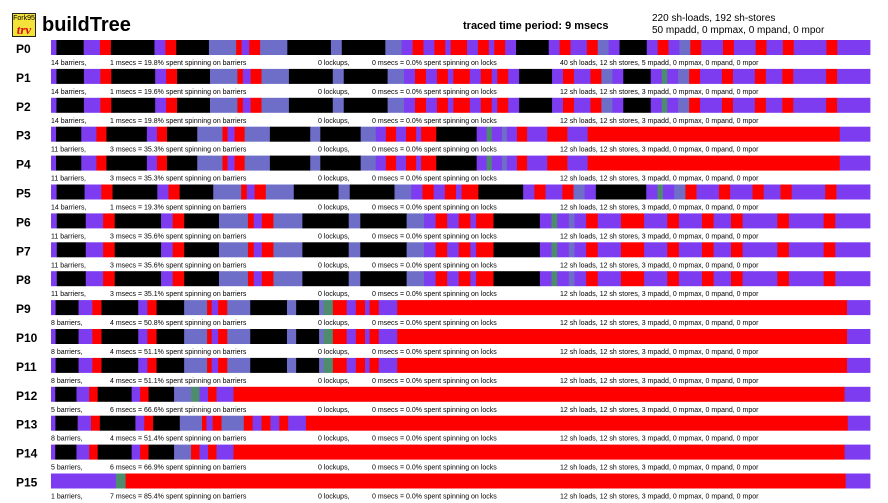 This screenshot has width=888, height=503. Describe the element at coordinates (68, 121) in the screenshot. I see `row-stat-text: 14 barriers,` at that location.